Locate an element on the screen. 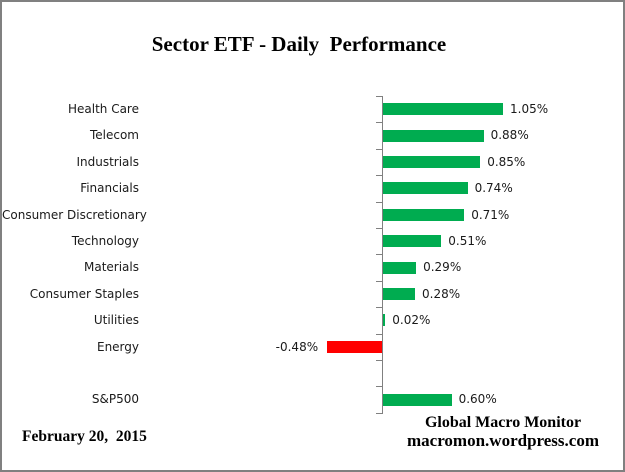 The height and width of the screenshot is (472, 625). category-label-energy: Energy is located at coordinates (117, 346).